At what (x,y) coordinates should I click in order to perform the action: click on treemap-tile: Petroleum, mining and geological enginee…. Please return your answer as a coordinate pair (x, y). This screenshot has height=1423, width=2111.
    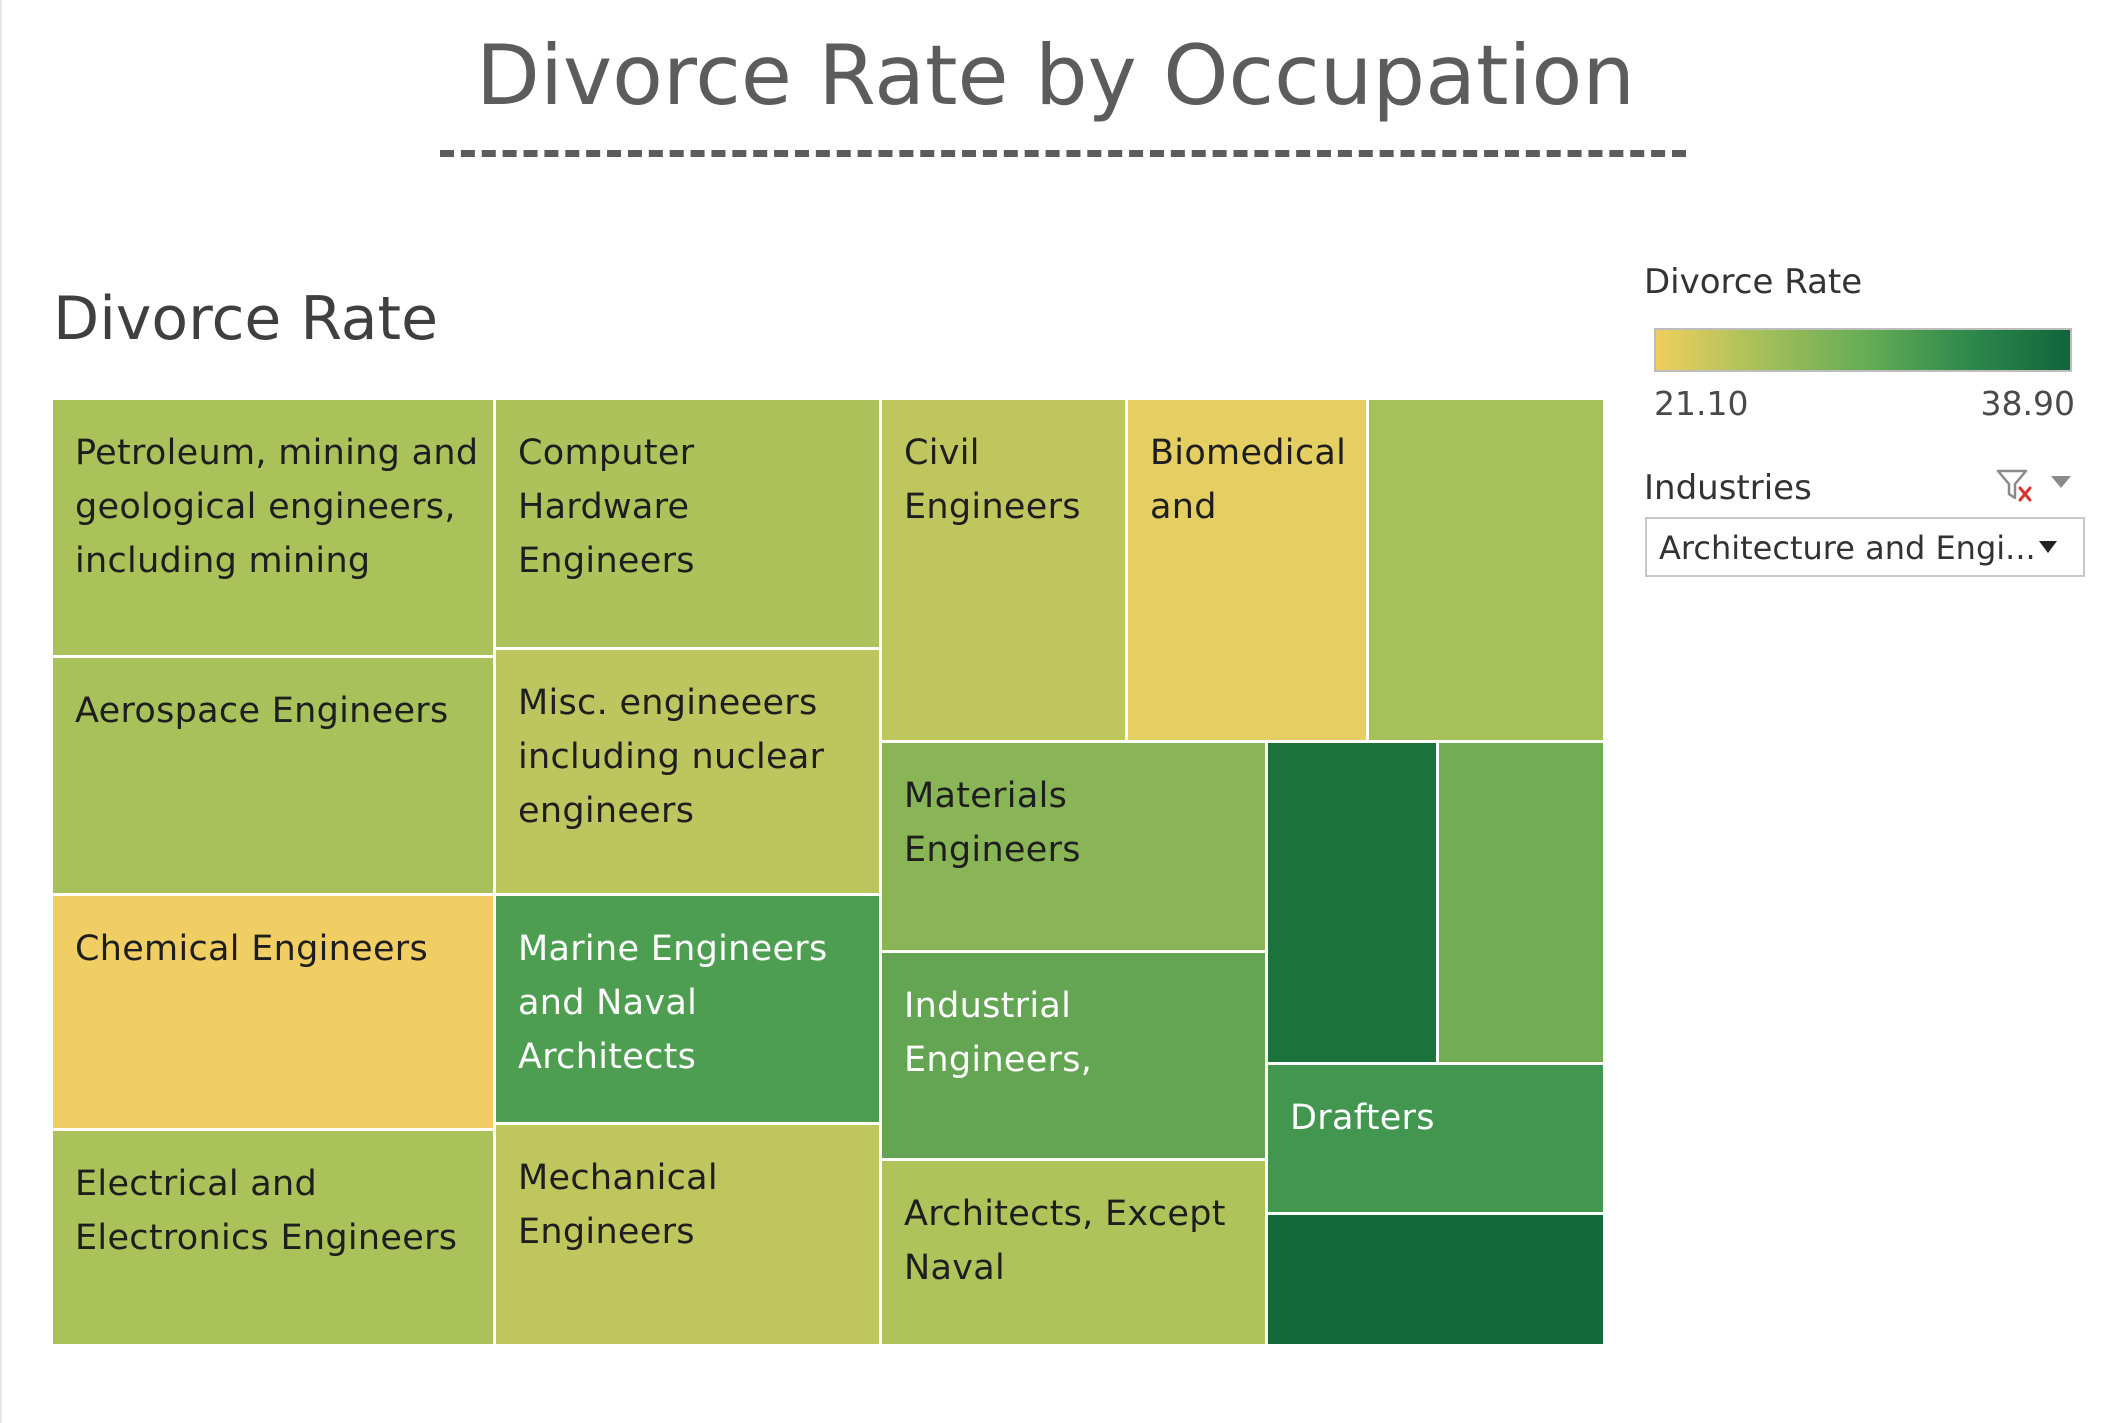
    Looking at the image, I should click on (274, 529).